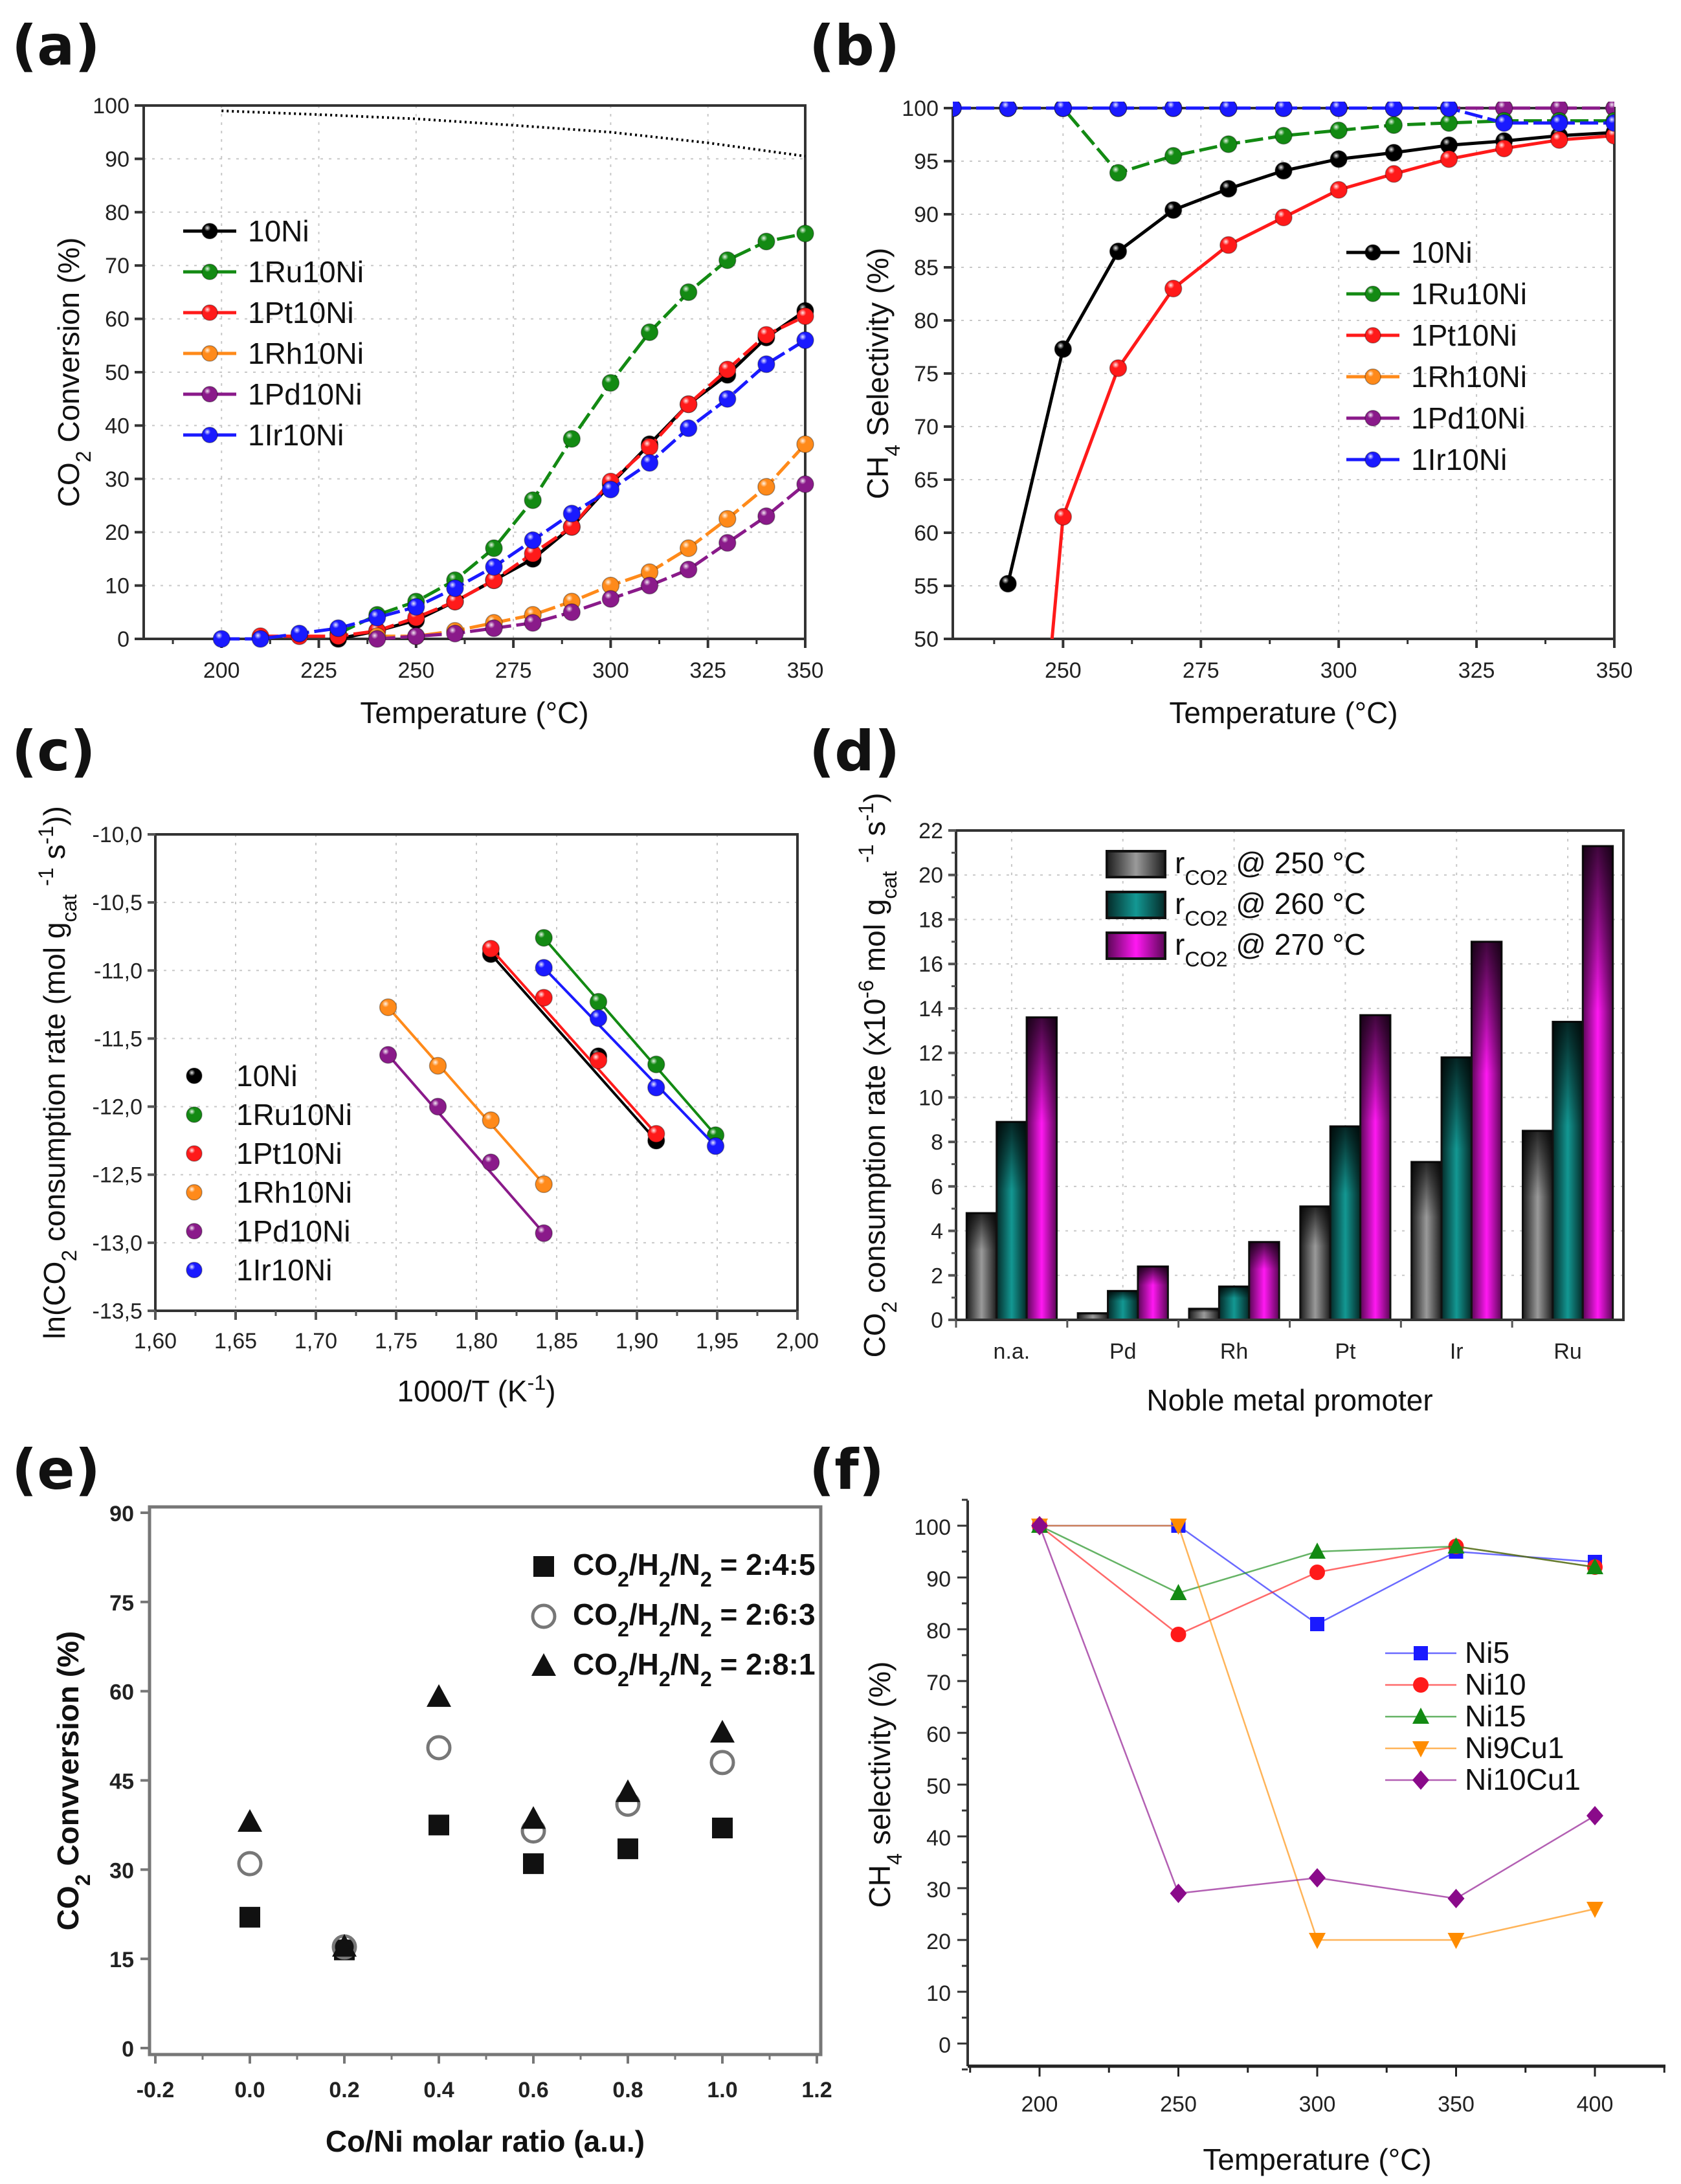 The height and width of the screenshot is (2184, 1681). I want to click on panel-label-e: (e), so click(56, 1470).